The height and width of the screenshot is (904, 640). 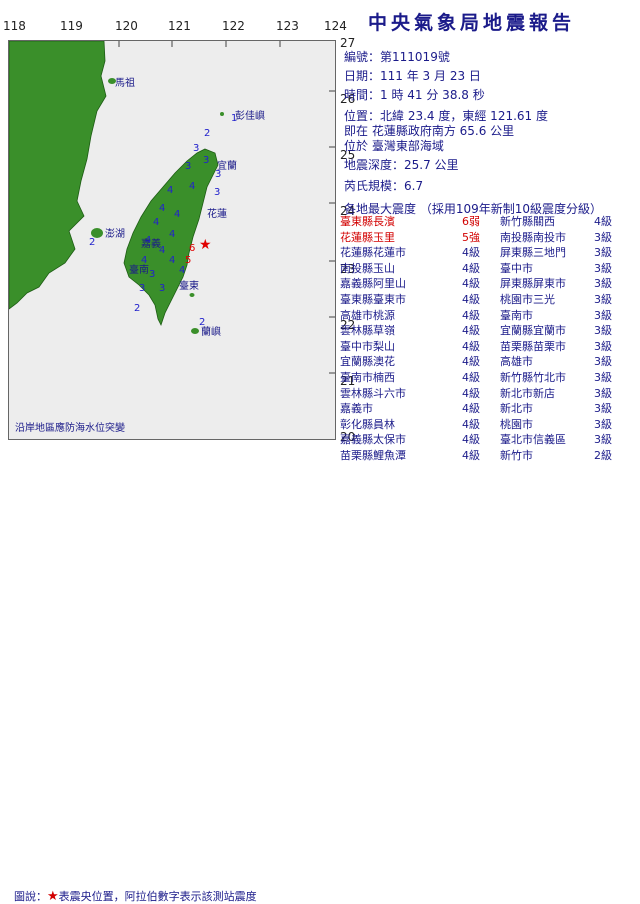 What do you see at coordinates (157, 896) in the screenshot?
I see `legend-description: 表震央位置，阿拉伯數字表示該測站震度` at bounding box center [157, 896].